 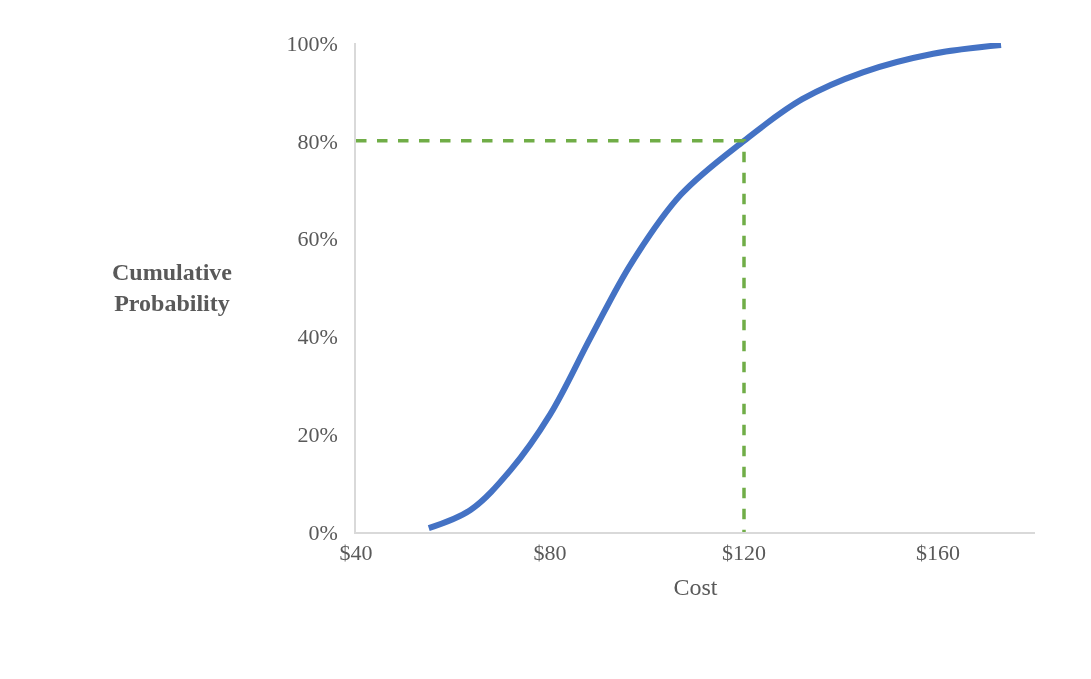 I want to click on x-axis-title: Cost, so click(x=695, y=586).